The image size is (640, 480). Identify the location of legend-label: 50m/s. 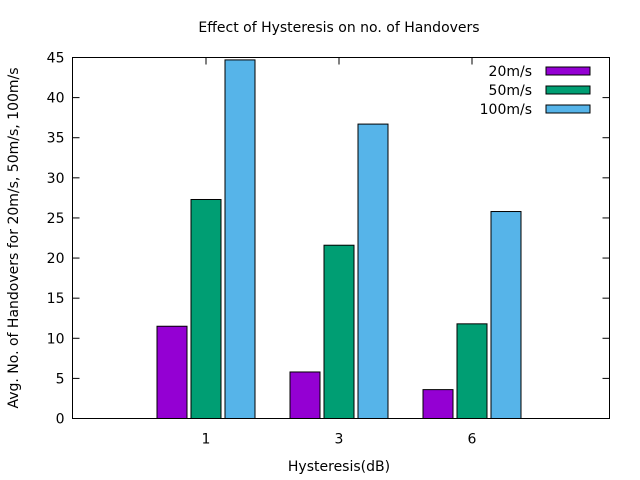
(510, 91).